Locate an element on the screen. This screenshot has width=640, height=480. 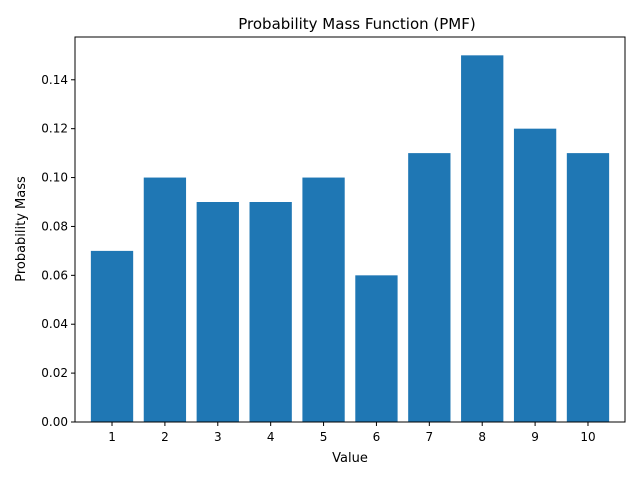
x-tick-label: 10 is located at coordinates (587, 437).